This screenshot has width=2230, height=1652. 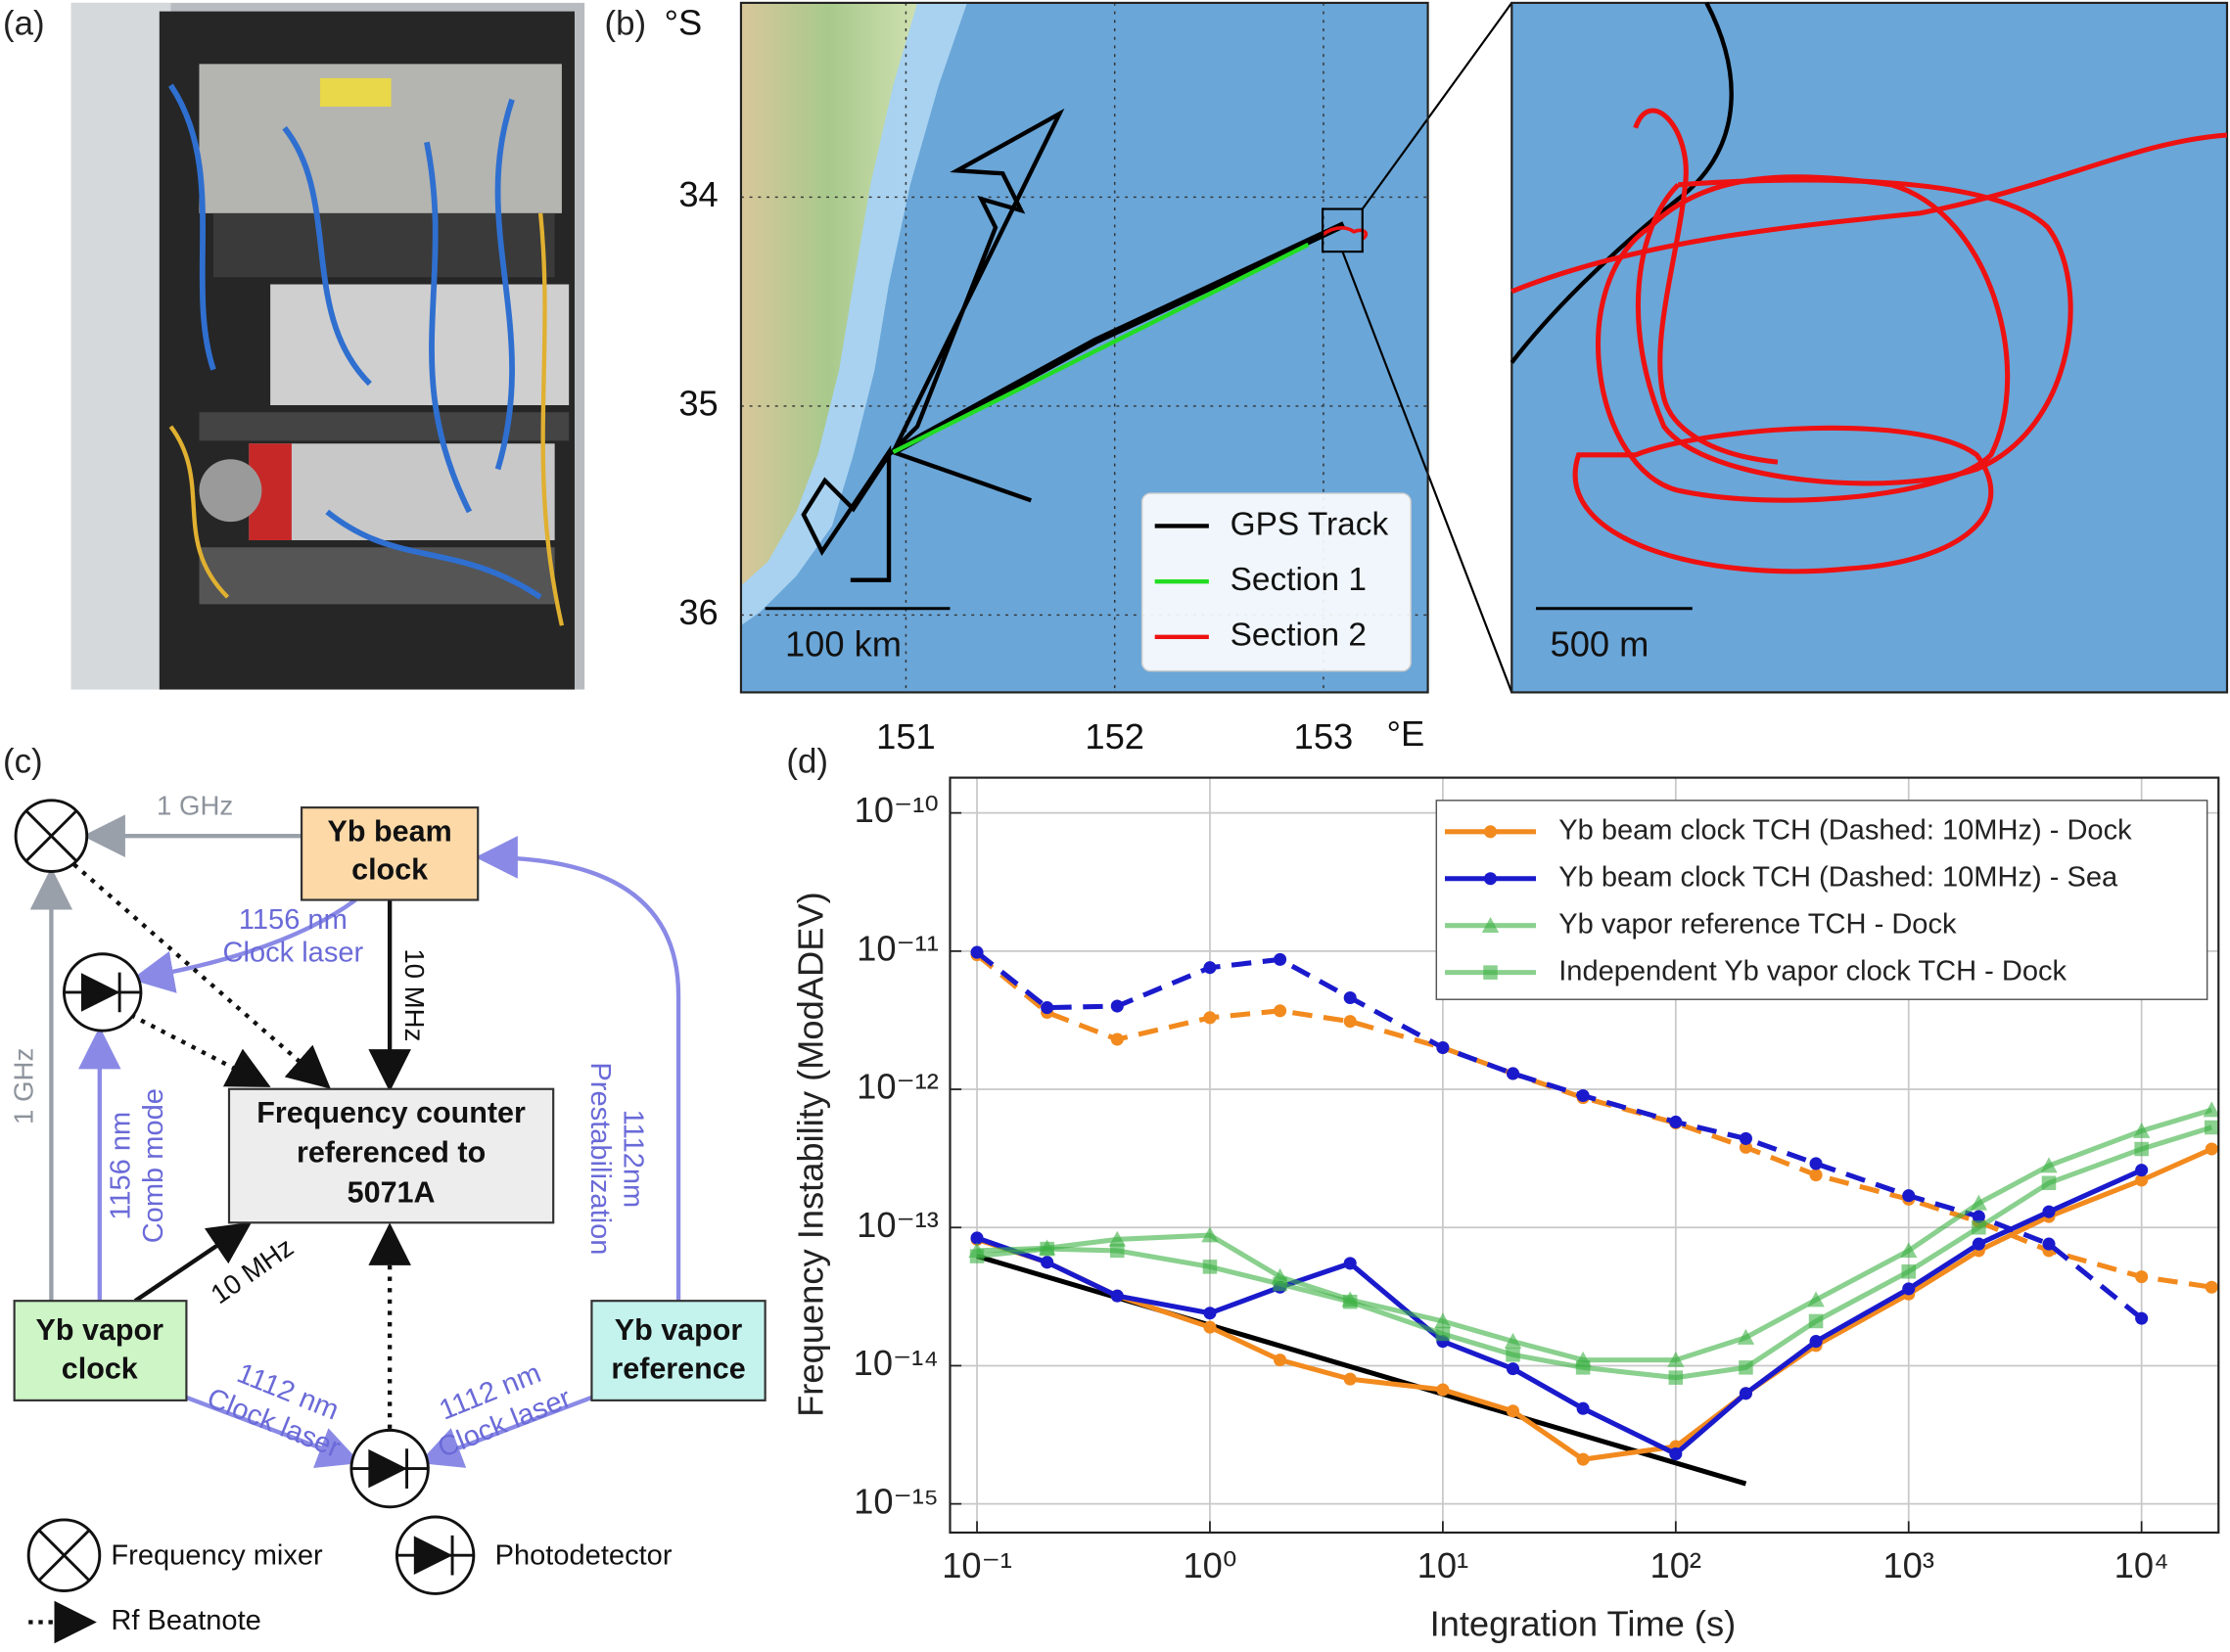 I want to click on y-tick-label: 34, so click(x=698, y=194).